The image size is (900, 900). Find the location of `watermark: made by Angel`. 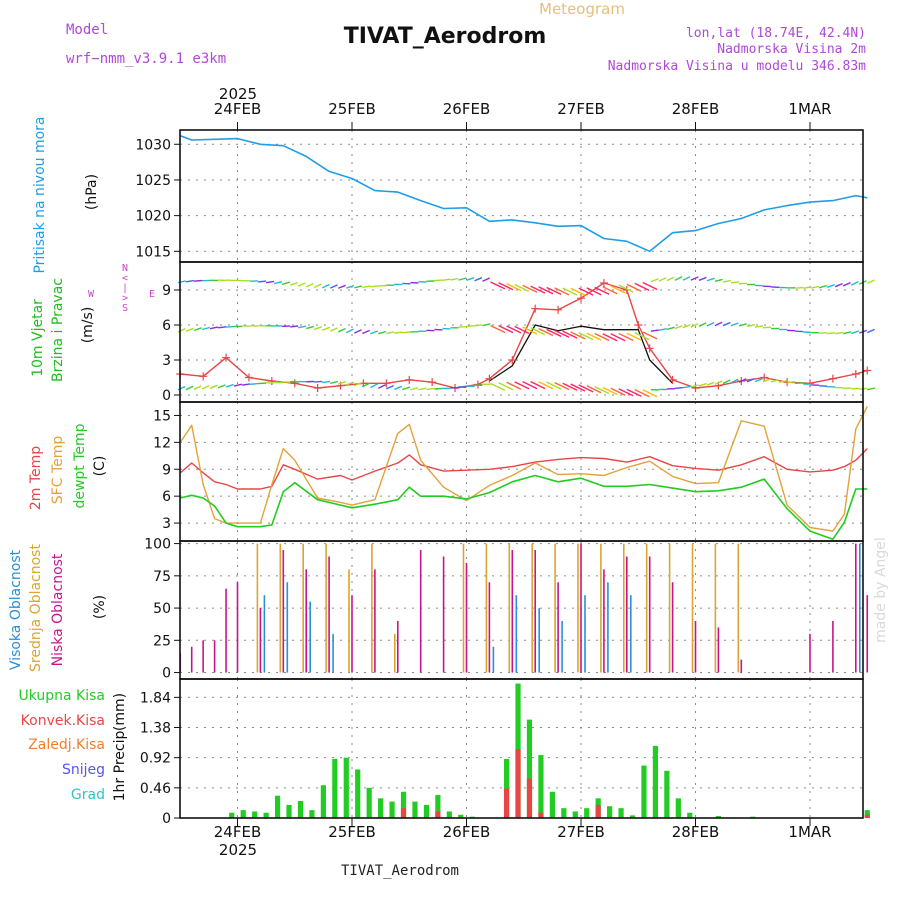

watermark: made by Angel is located at coordinates (881, 590).